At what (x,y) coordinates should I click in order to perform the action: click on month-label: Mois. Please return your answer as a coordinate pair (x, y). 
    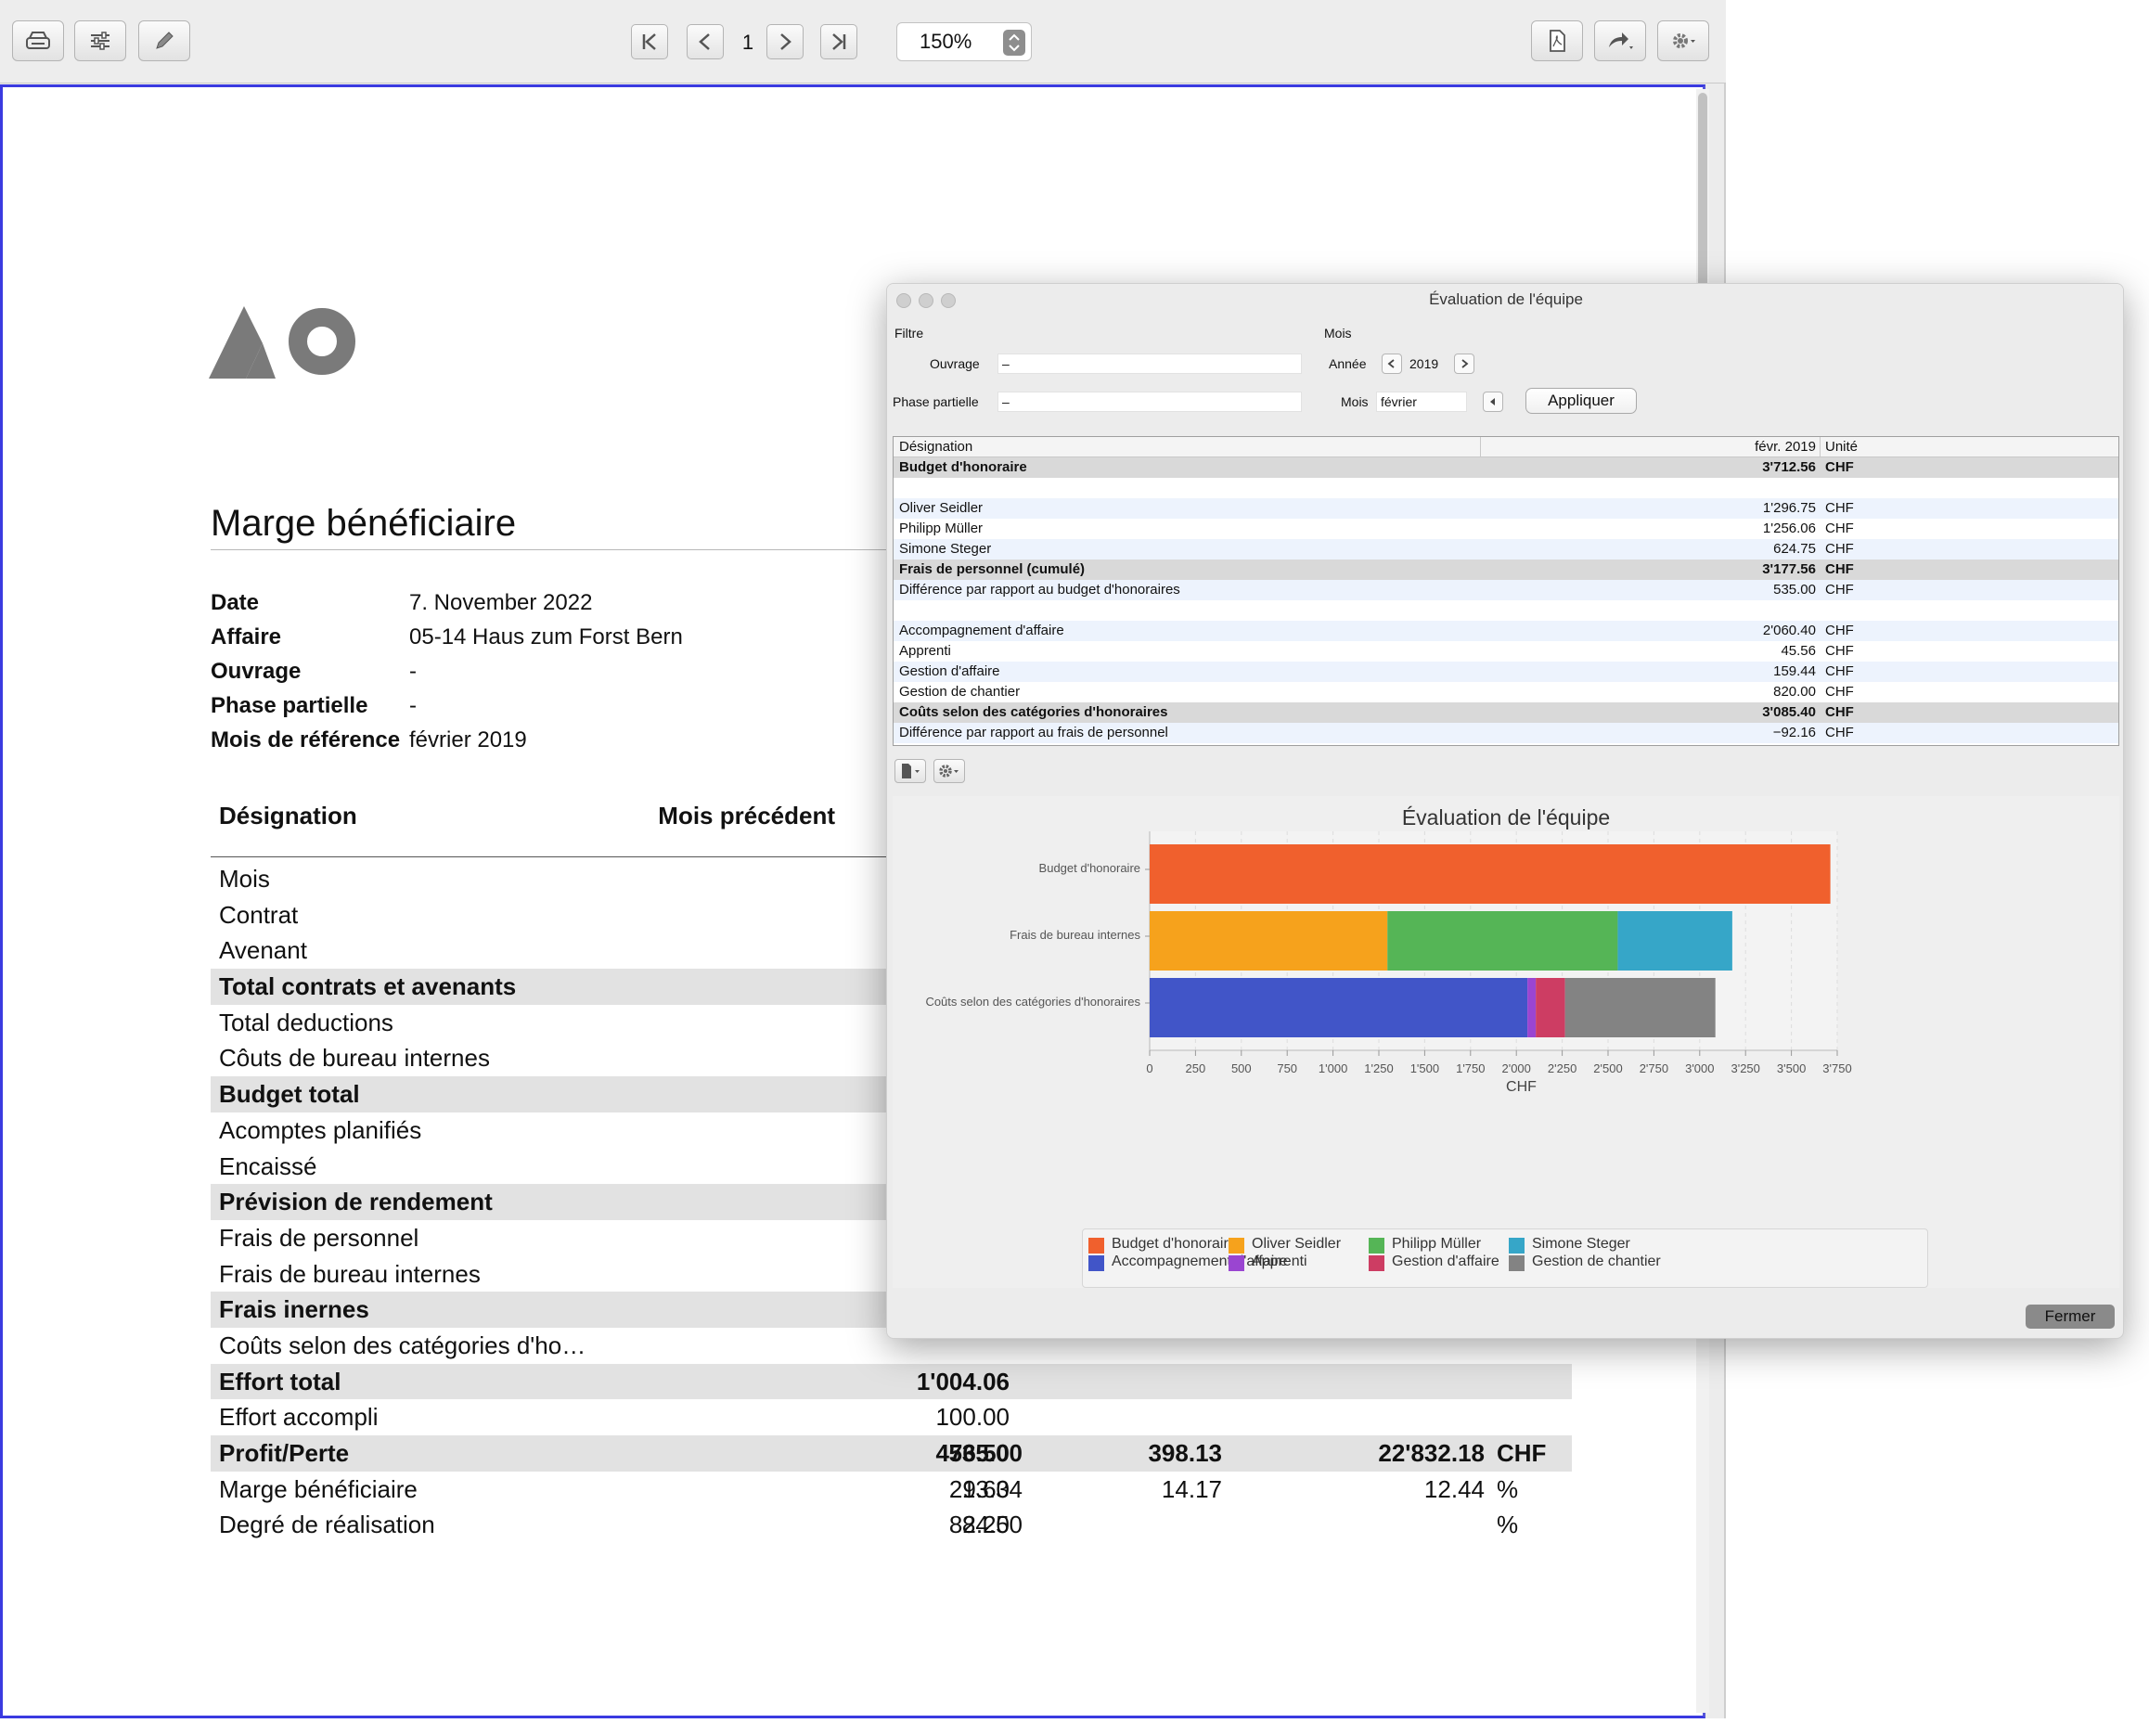
    Looking at the image, I should click on (1355, 402).